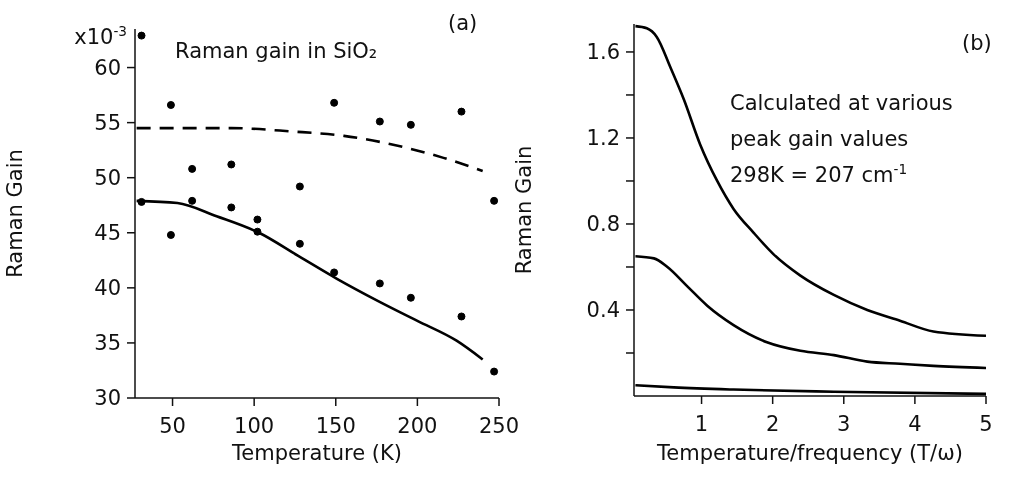 The height and width of the screenshot is (490, 1026). Describe the element at coordinates (915, 423) in the screenshot. I see `x-tick-label: 4` at that location.